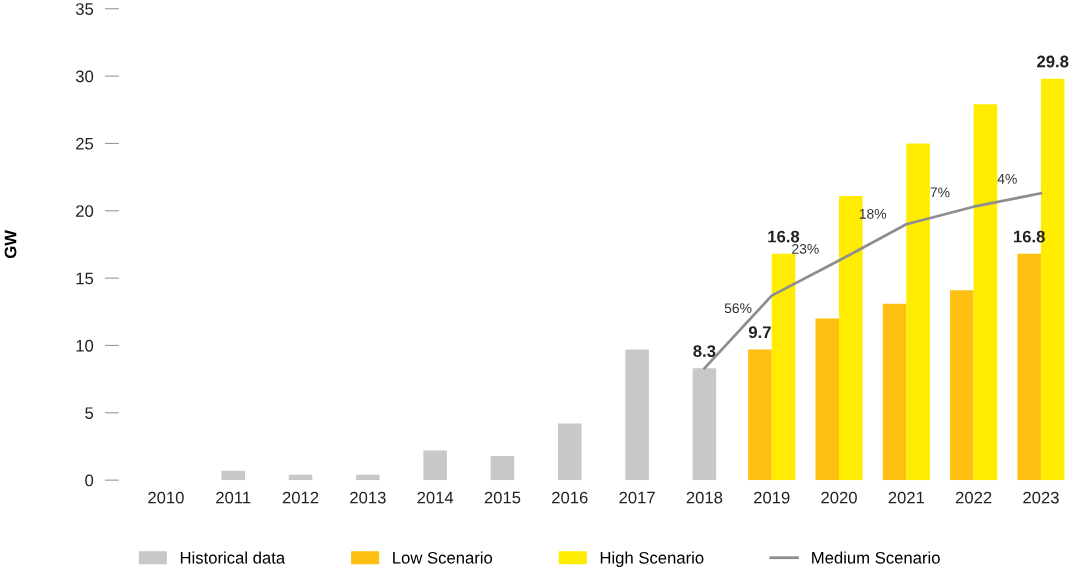  What do you see at coordinates (89, 413) in the screenshot?
I see `y-tick-label: 5` at bounding box center [89, 413].